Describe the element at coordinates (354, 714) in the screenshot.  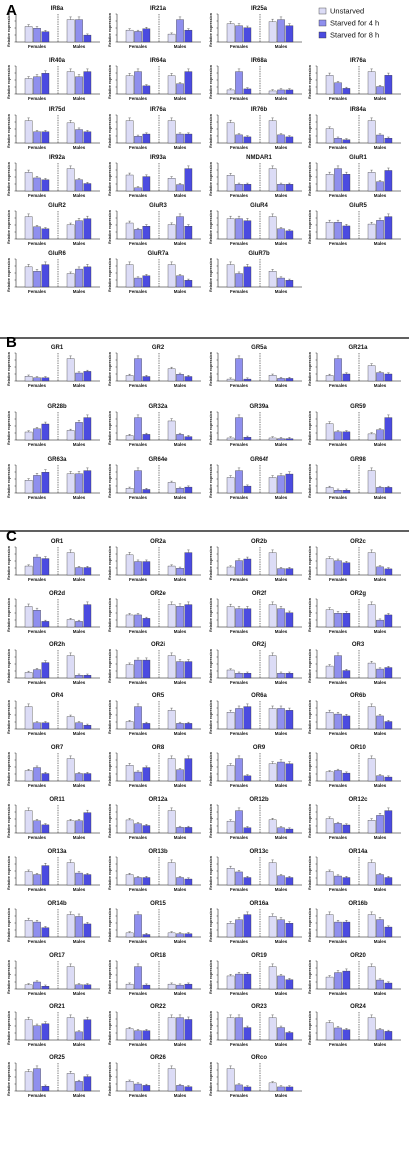
I see `panel: OR6b Relative expression Females Males` at that location.